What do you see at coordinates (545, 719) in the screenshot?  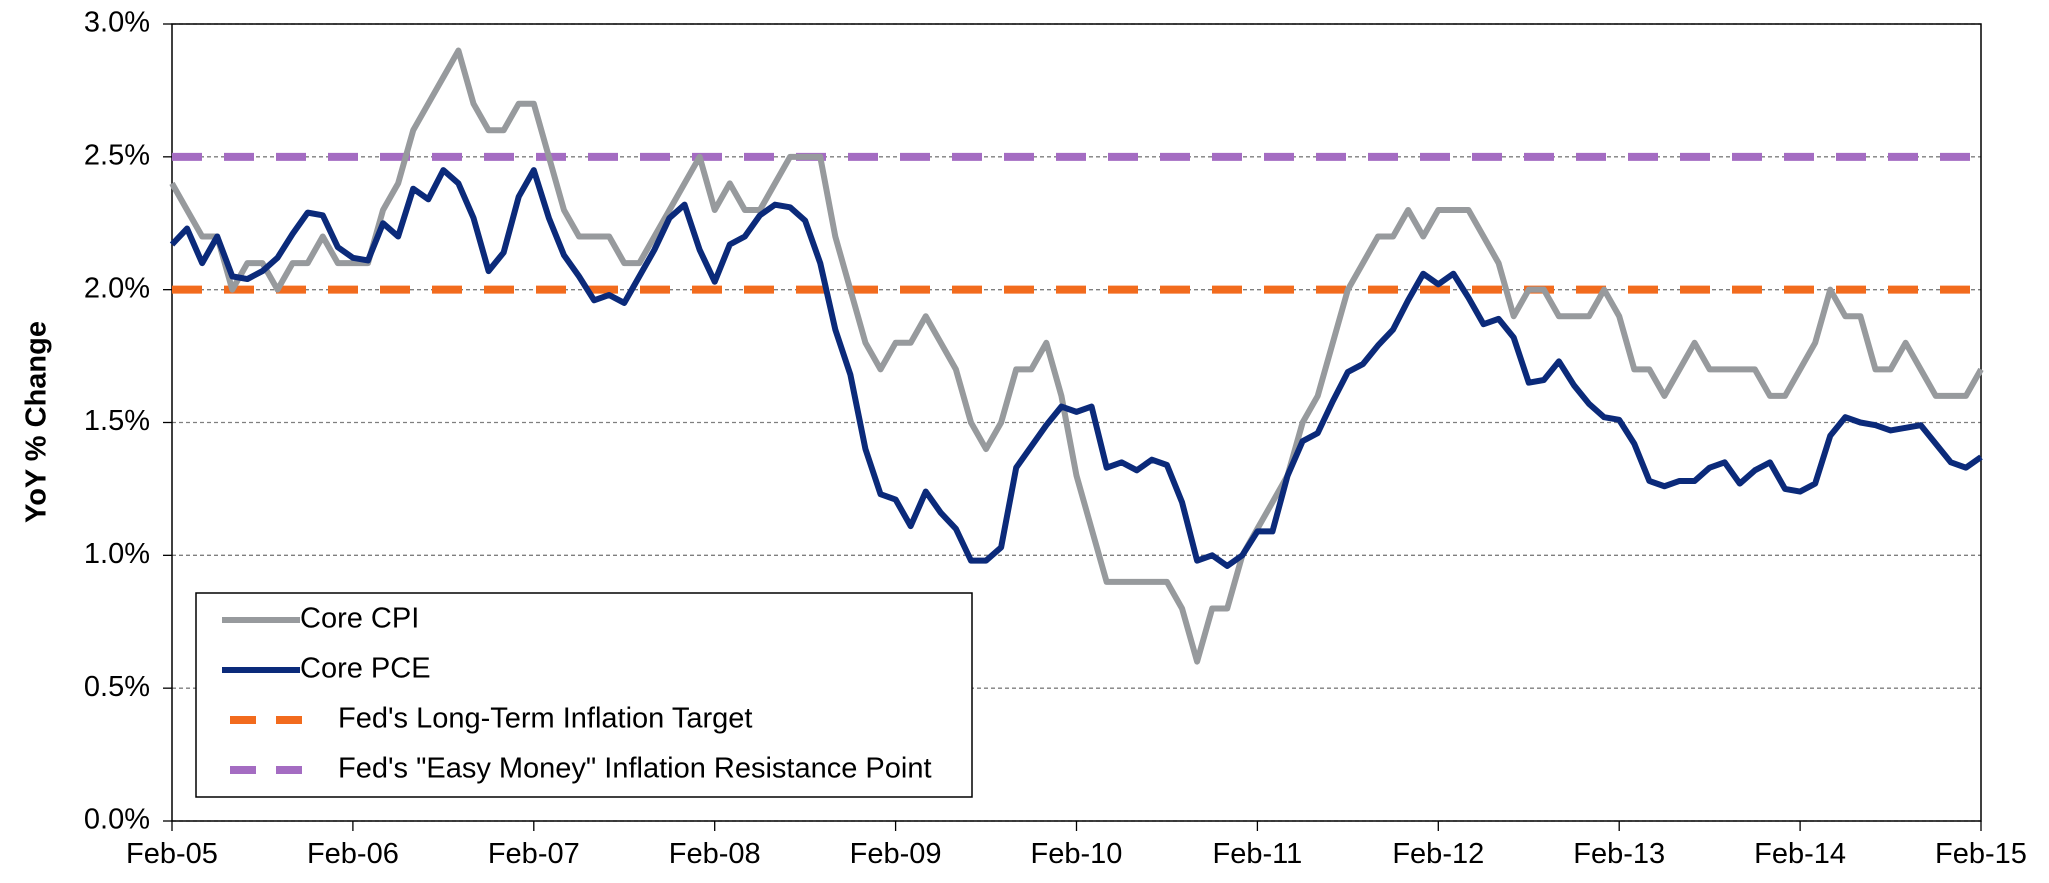 I see `legend-label: Fed's Long-Term Inflation Target` at bounding box center [545, 719].